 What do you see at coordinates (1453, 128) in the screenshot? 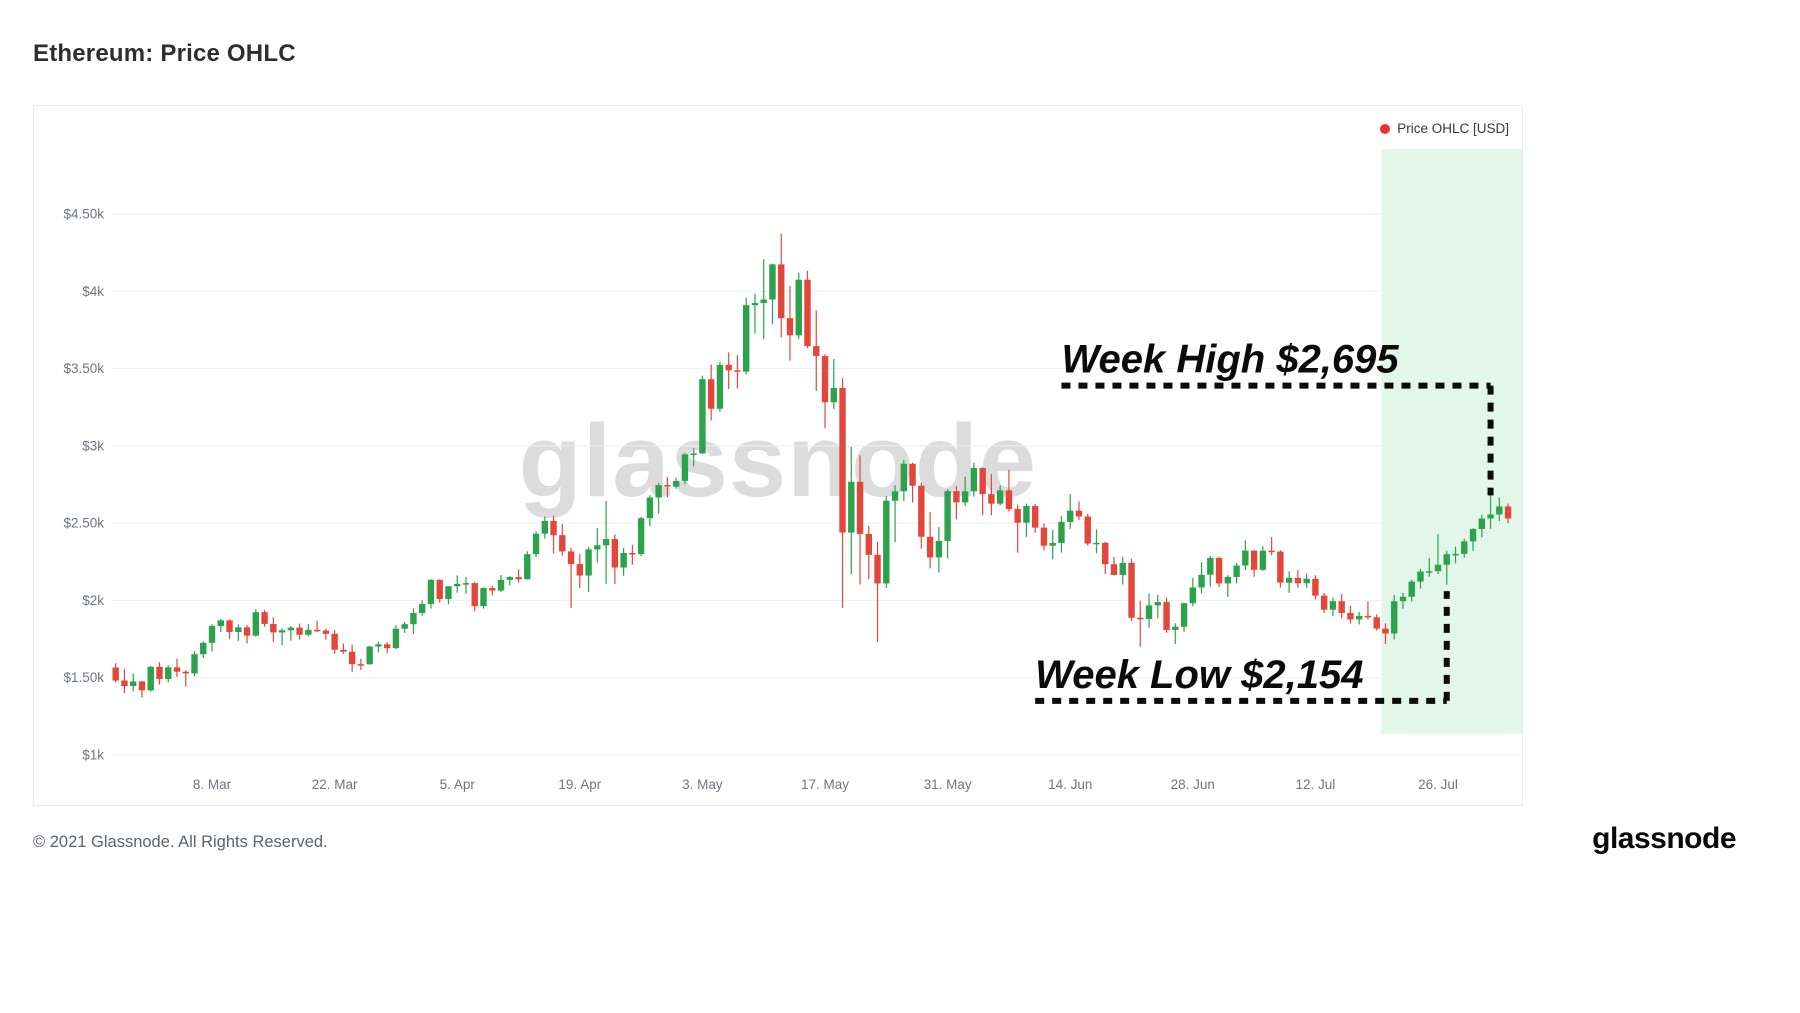
I see `legend-label: Price OHLC [USD]` at bounding box center [1453, 128].